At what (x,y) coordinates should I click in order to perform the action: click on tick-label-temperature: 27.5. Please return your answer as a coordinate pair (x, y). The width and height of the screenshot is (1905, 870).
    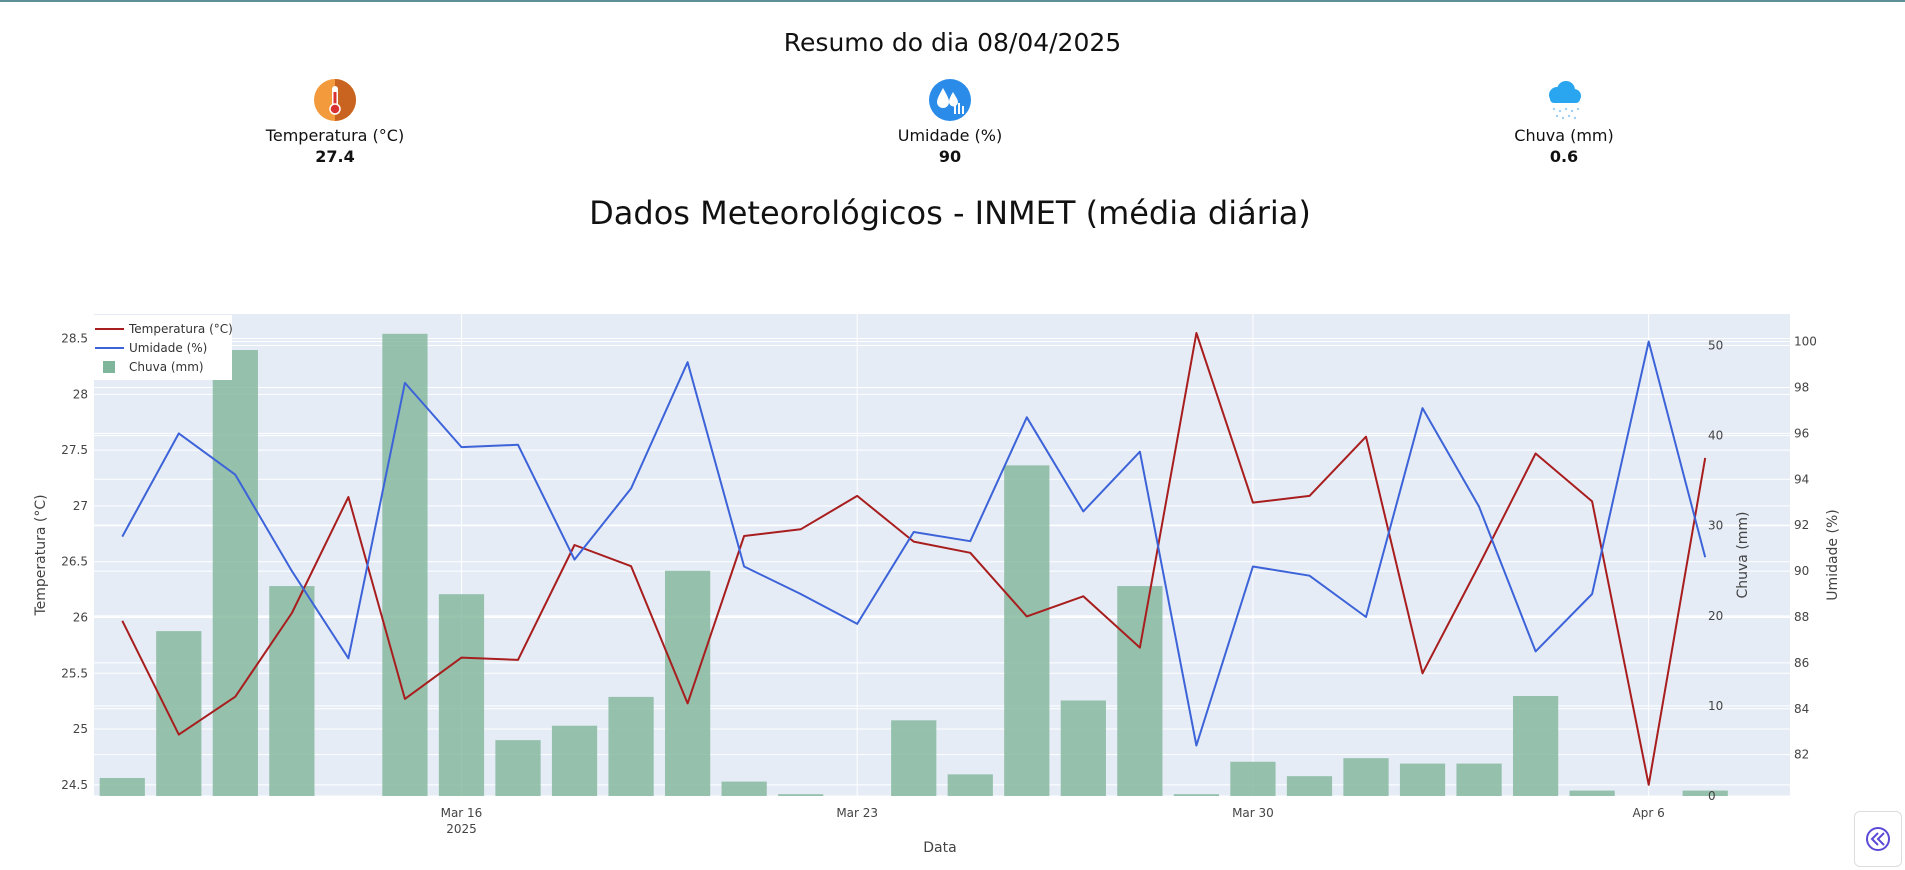
    Looking at the image, I should click on (74, 450).